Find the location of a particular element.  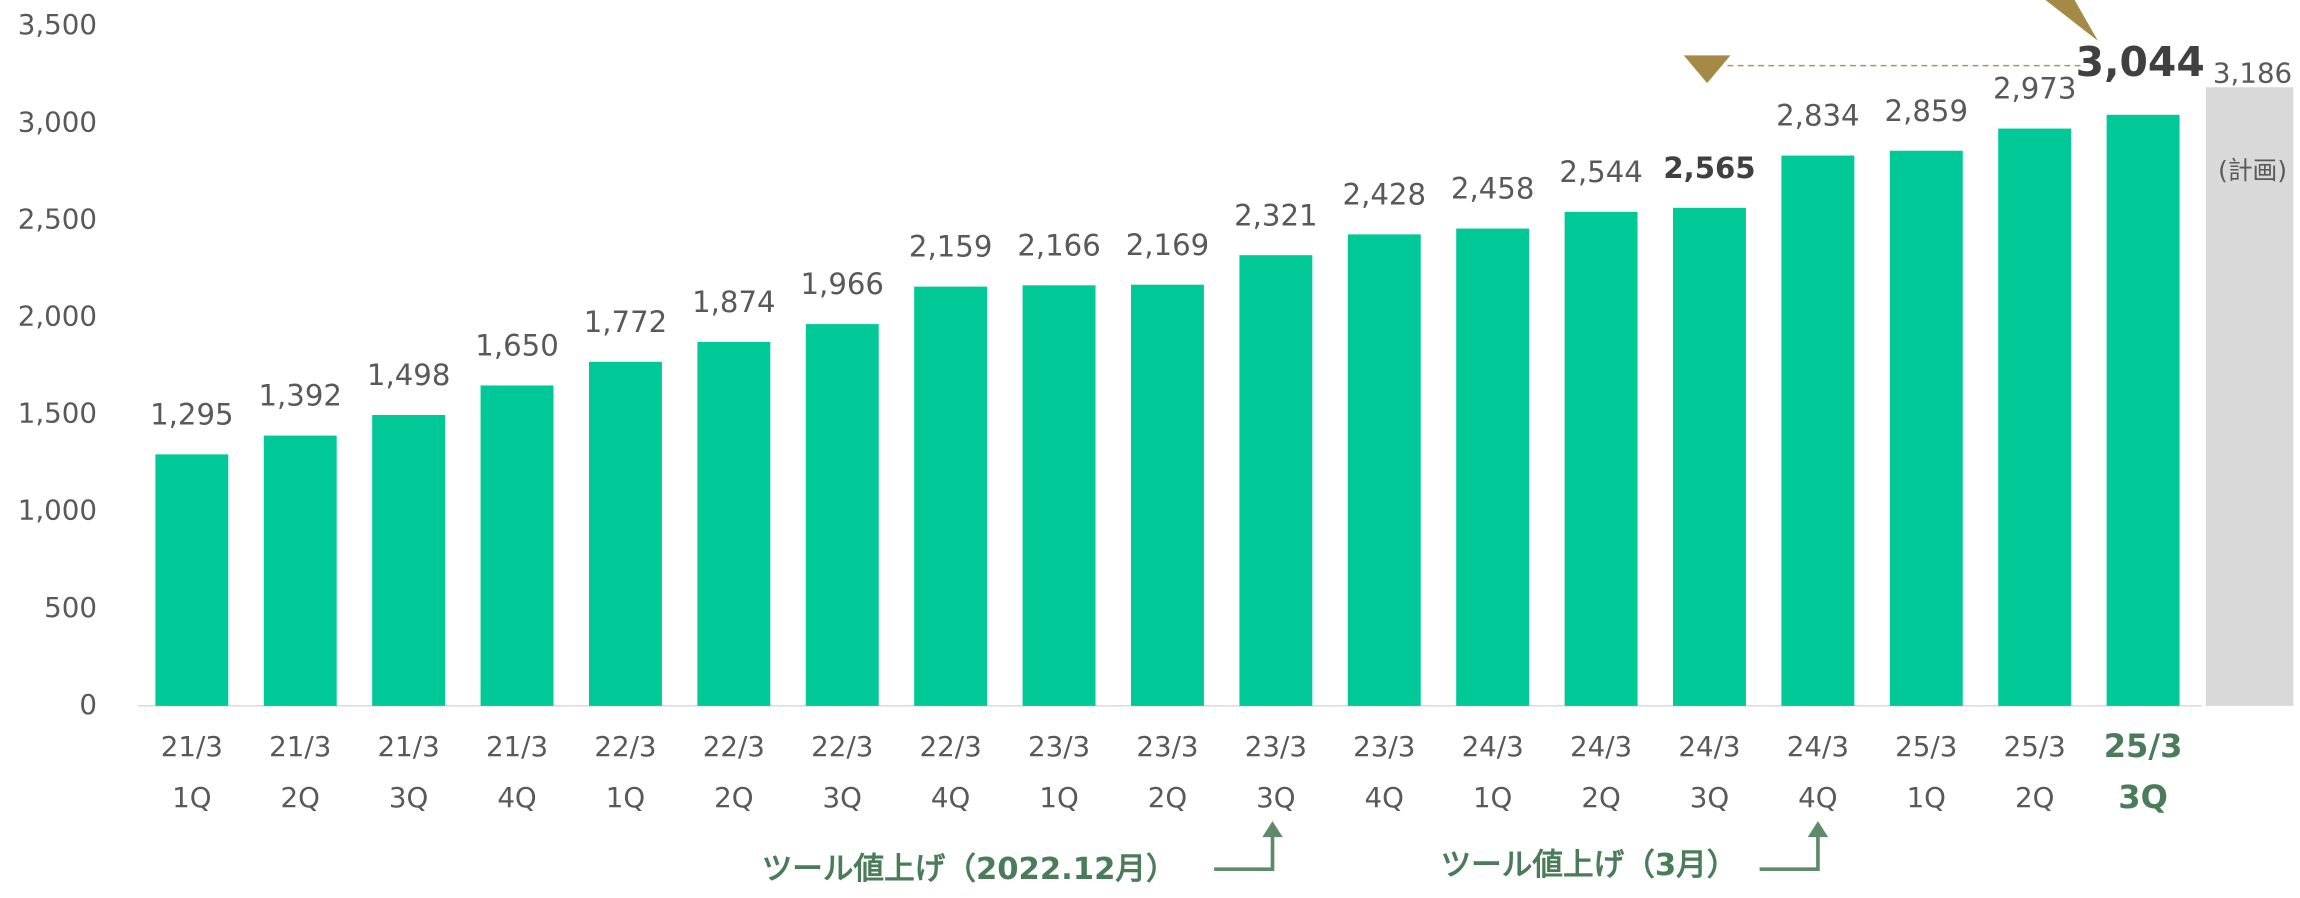

annotation: ツール値上げ（2022.12月） is located at coordinates (969, 869).